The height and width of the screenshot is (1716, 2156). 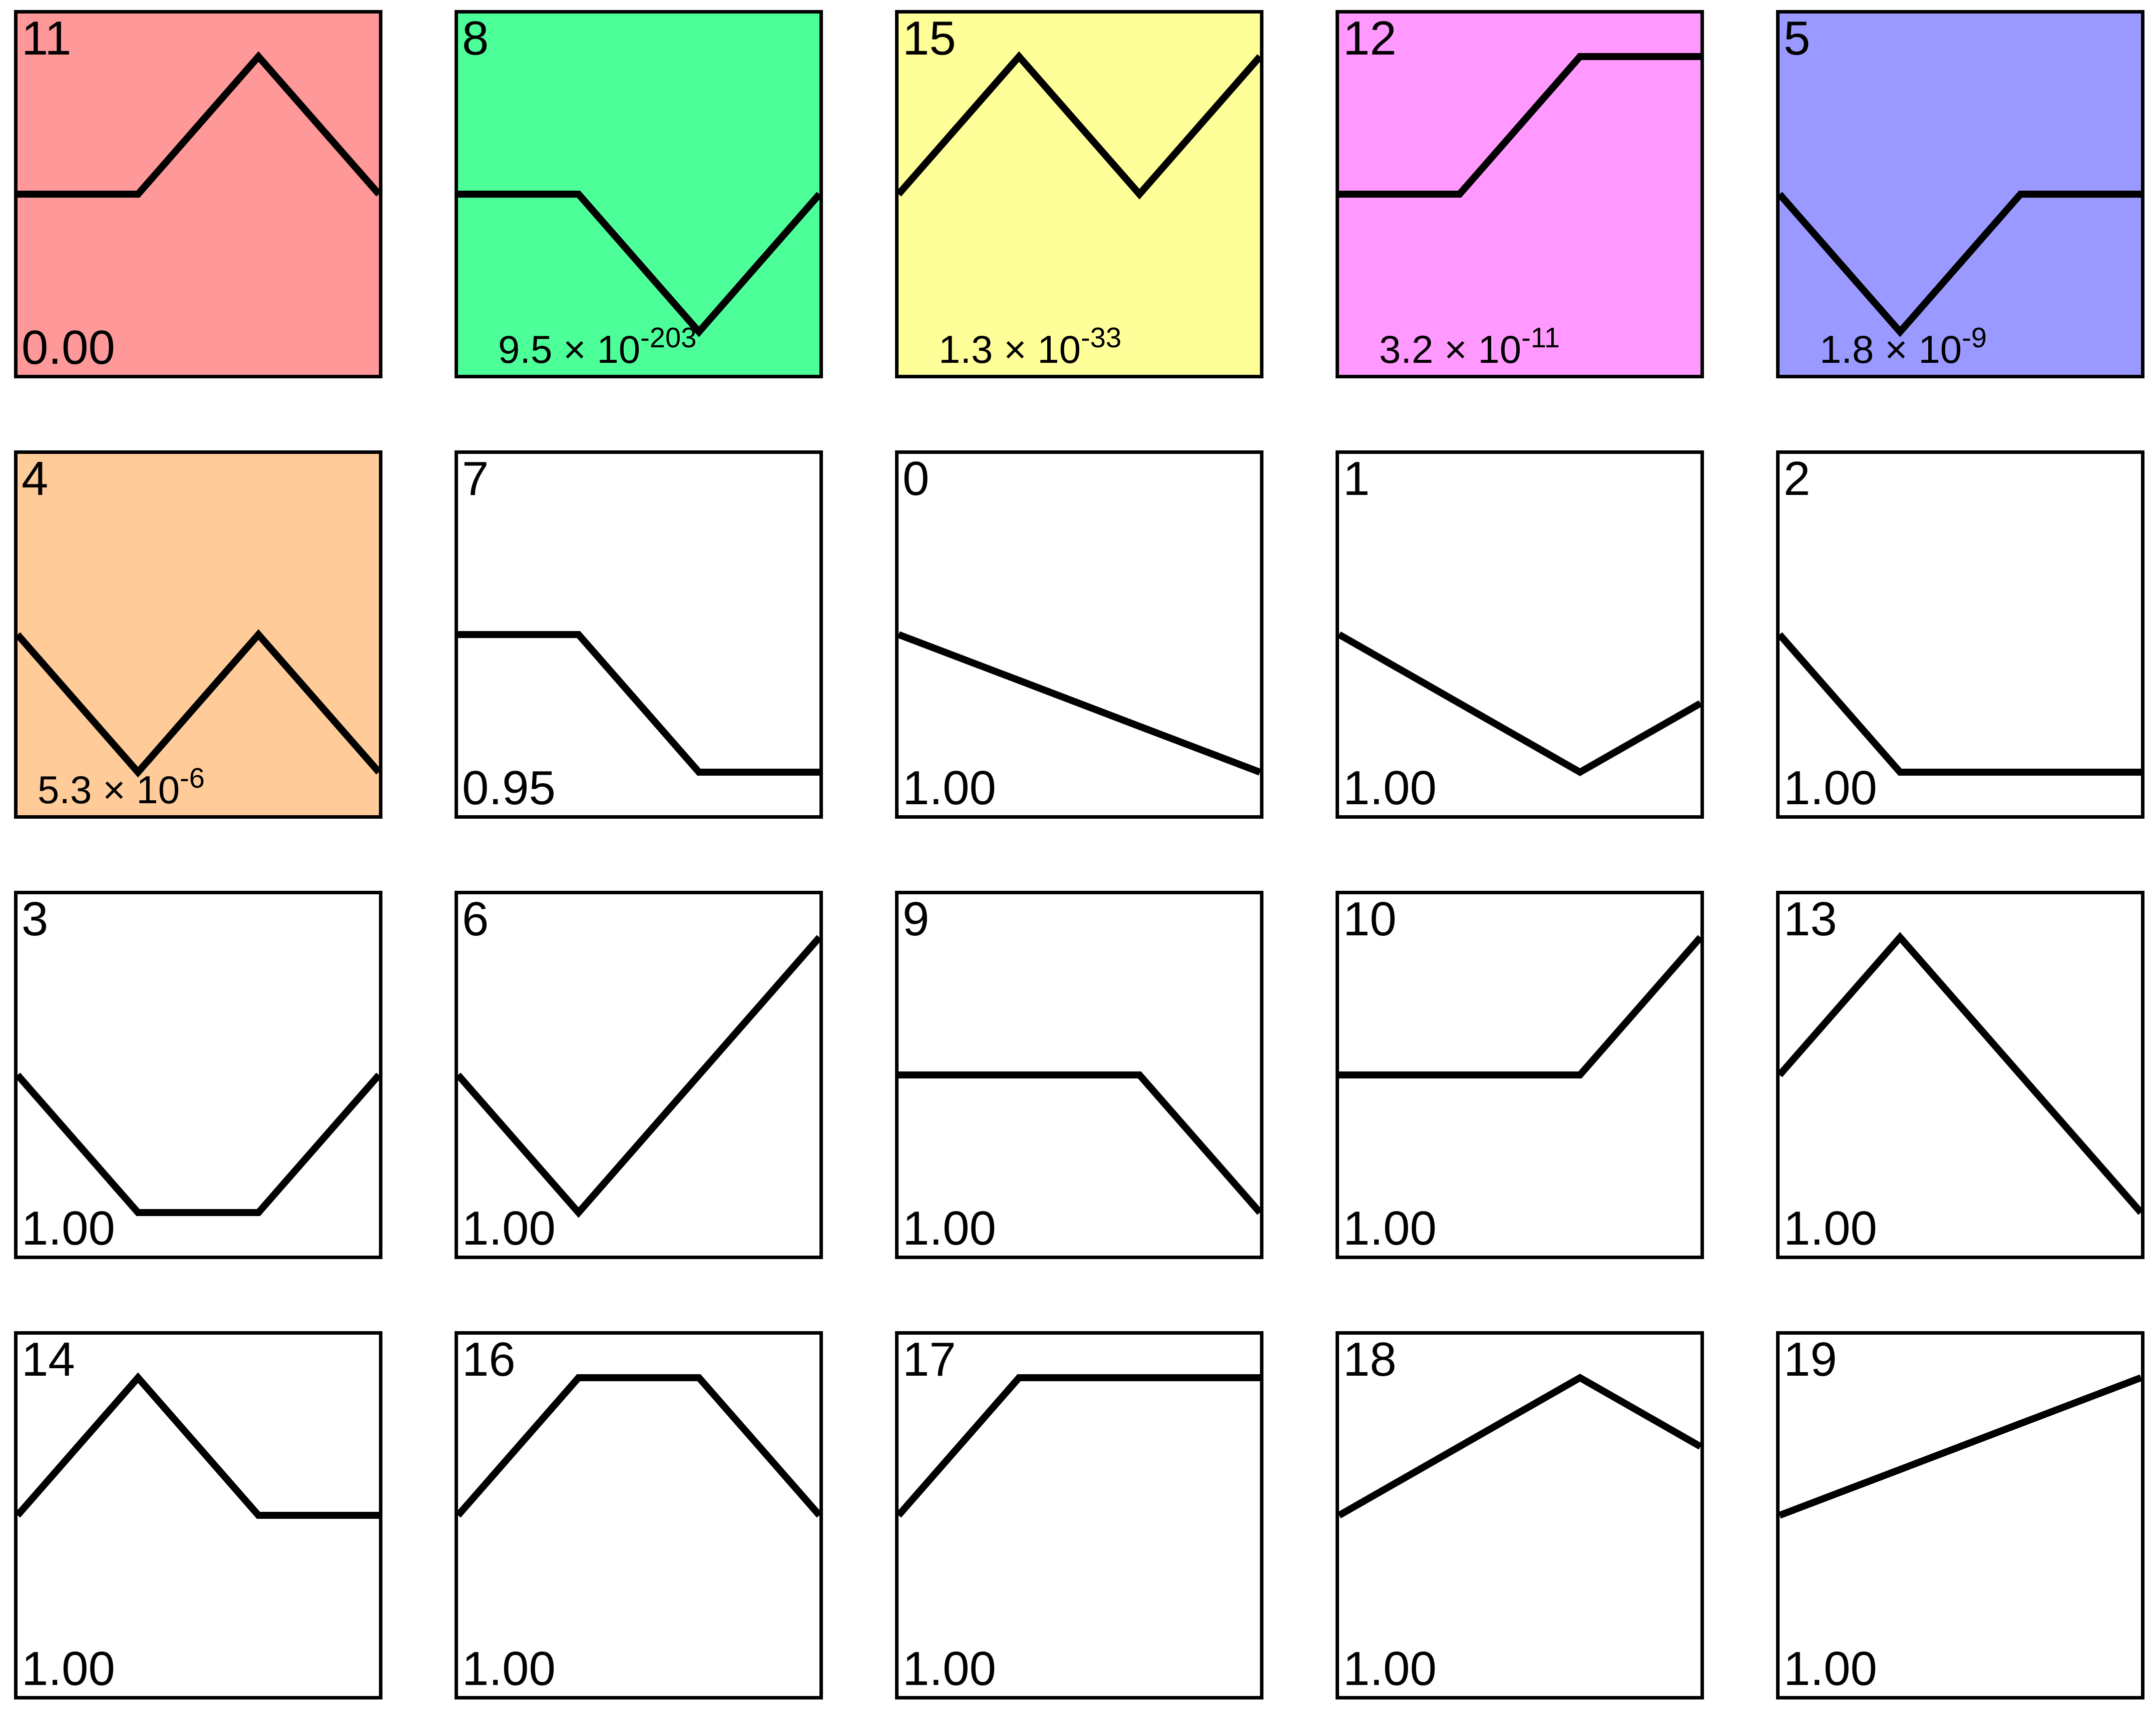 What do you see at coordinates (1798, 38) in the screenshot?
I see `motif-id-label: 5` at bounding box center [1798, 38].